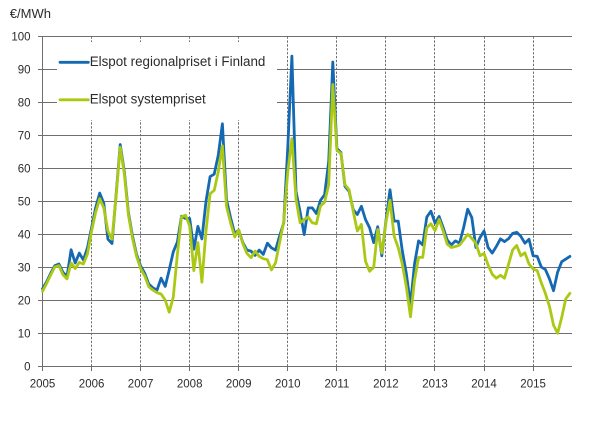  Describe the element at coordinates (92, 385) in the screenshot. I see `svg-text: 2006` at that location.